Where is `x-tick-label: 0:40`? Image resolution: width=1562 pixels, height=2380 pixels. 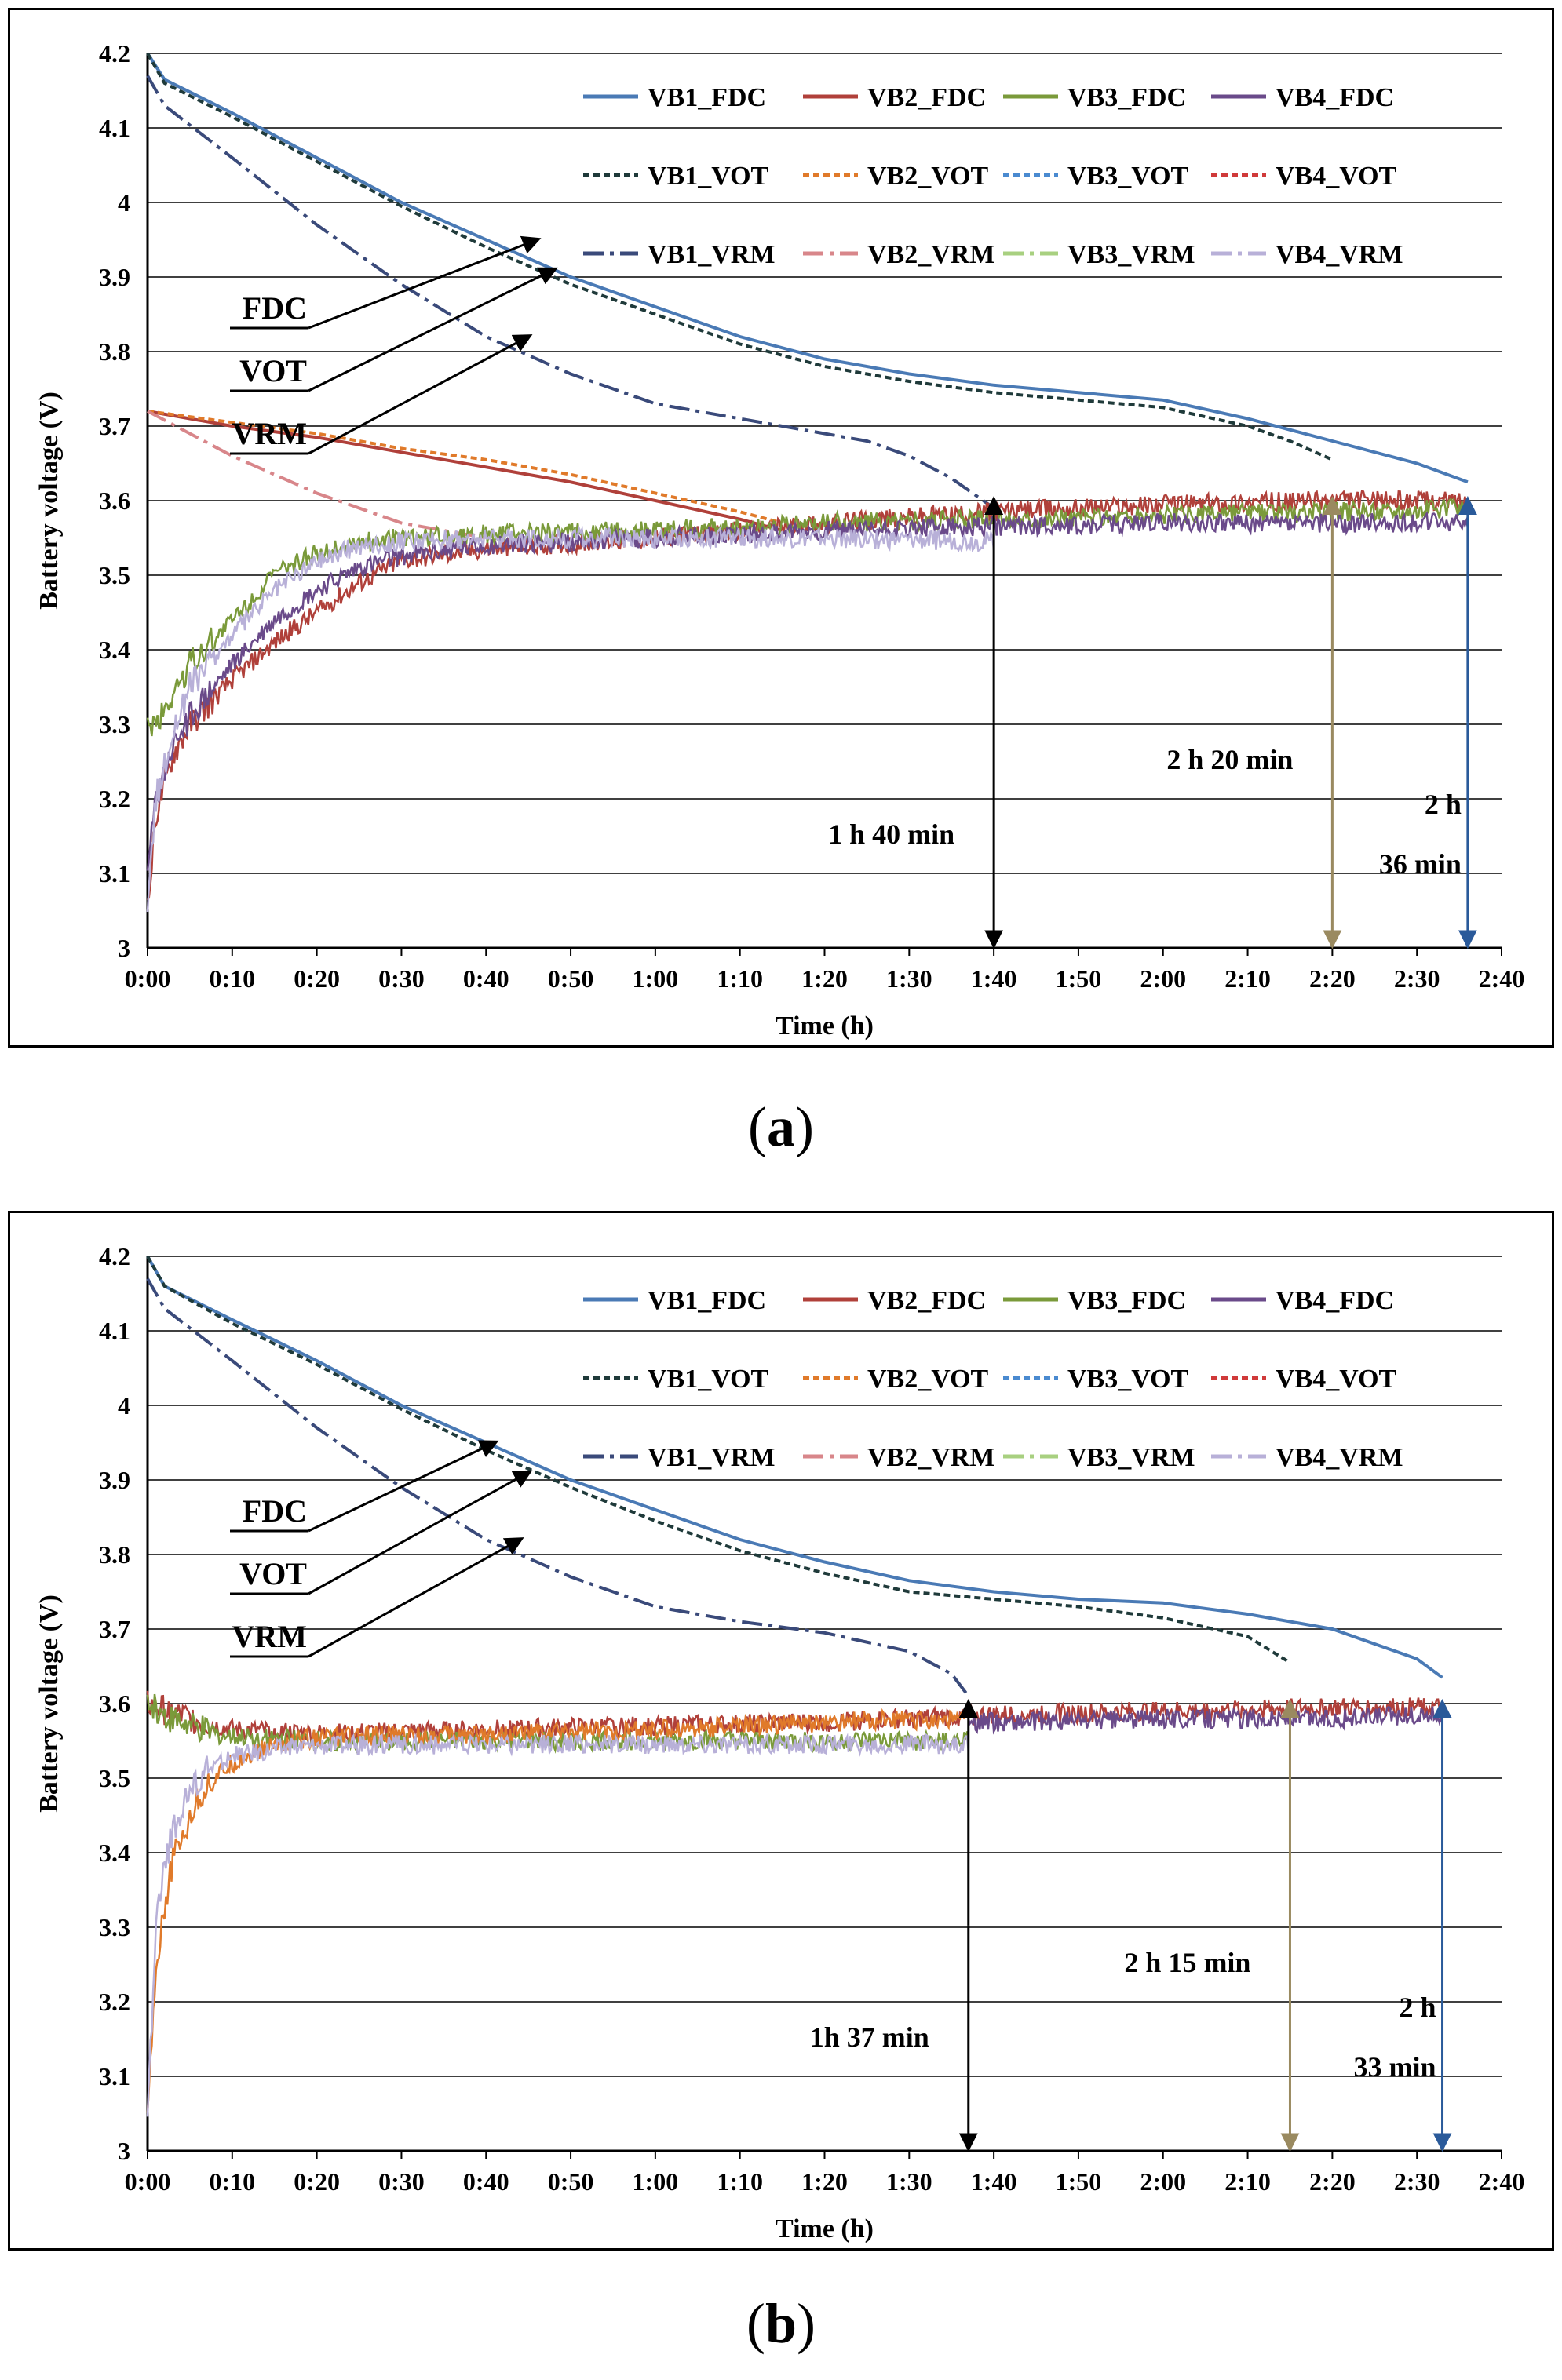
x-tick-label: 0:40 is located at coordinates (486, 2181).